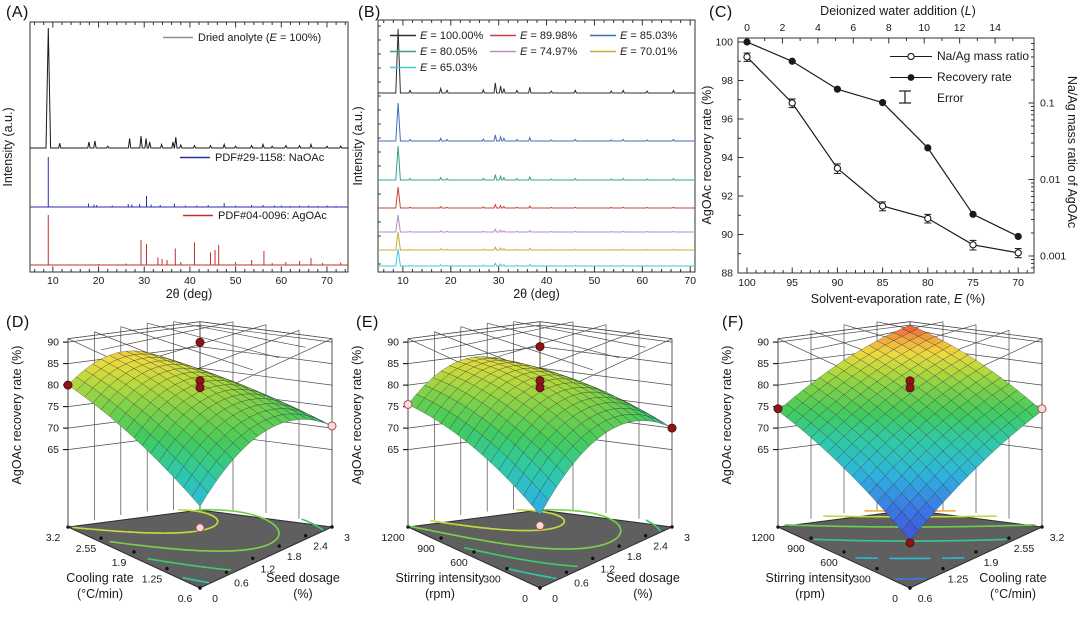 The width and height of the screenshot is (1080, 618). I want to click on left-axis-tick-label: 0, so click(895, 599).